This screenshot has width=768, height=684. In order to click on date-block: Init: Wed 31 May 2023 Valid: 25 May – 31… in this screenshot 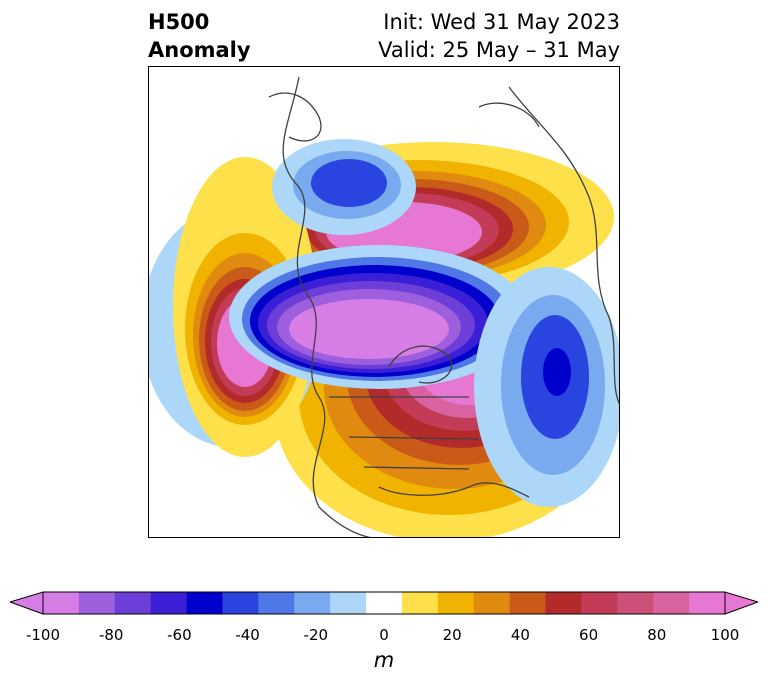, I will do `click(499, 36)`.